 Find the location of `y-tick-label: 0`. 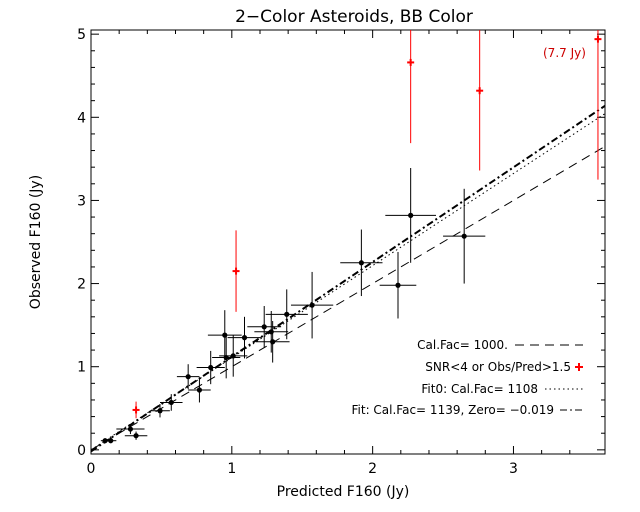

y-tick-label: 0 is located at coordinates (81, 451).